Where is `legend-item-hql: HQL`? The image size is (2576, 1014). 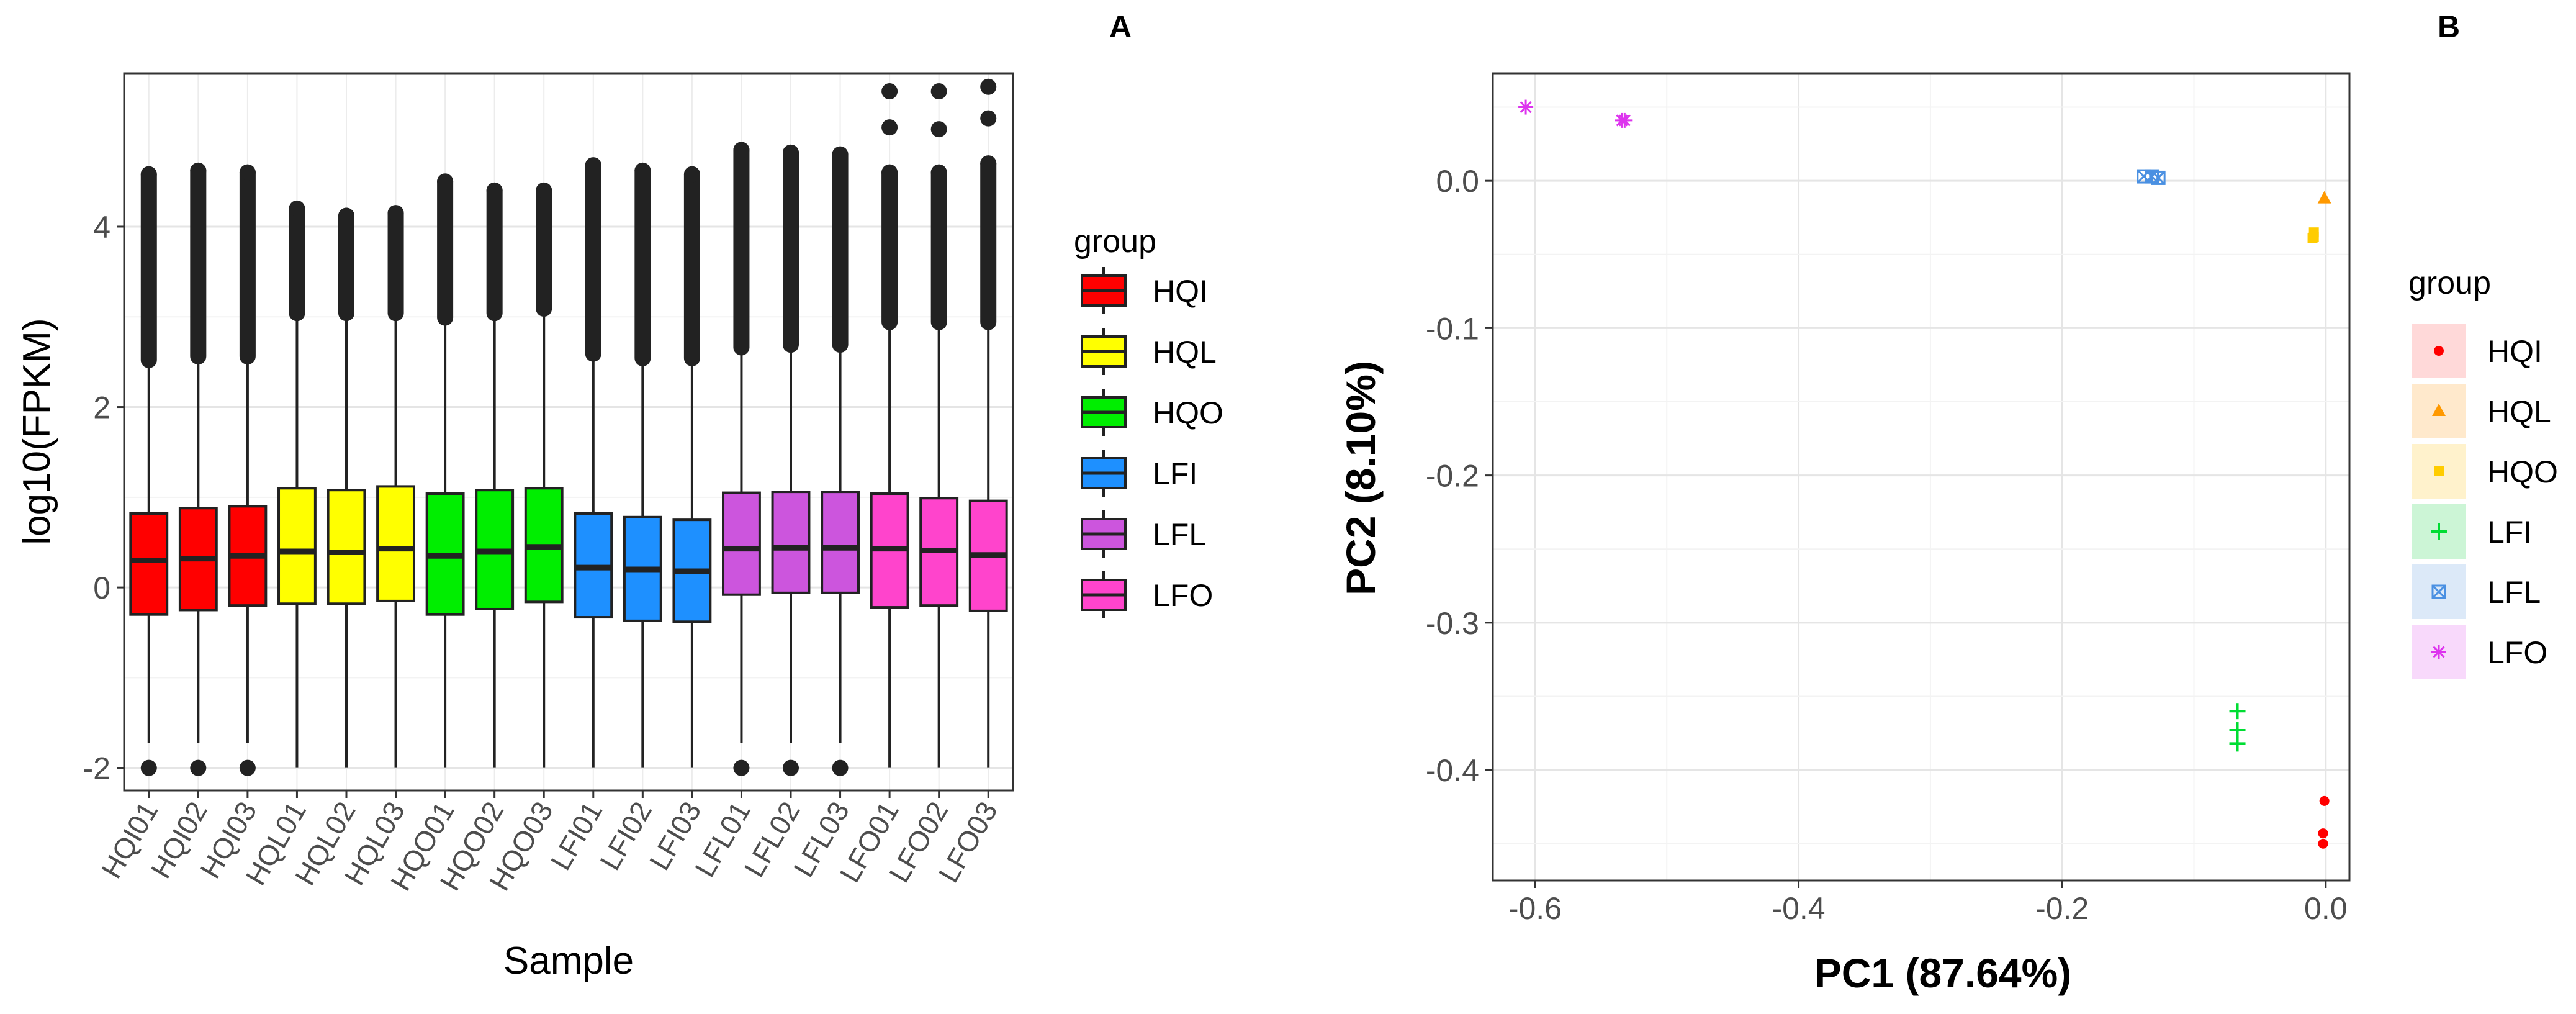 legend-item-hql: HQL is located at coordinates (2481, 411).